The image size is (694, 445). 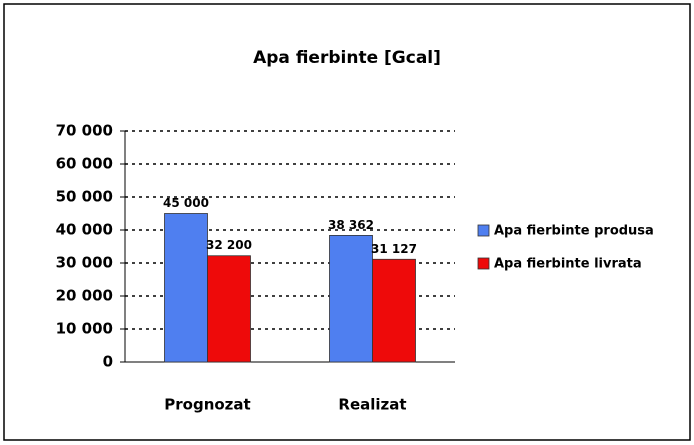 I want to click on y-tick-label: 30 000, so click(x=84, y=263).